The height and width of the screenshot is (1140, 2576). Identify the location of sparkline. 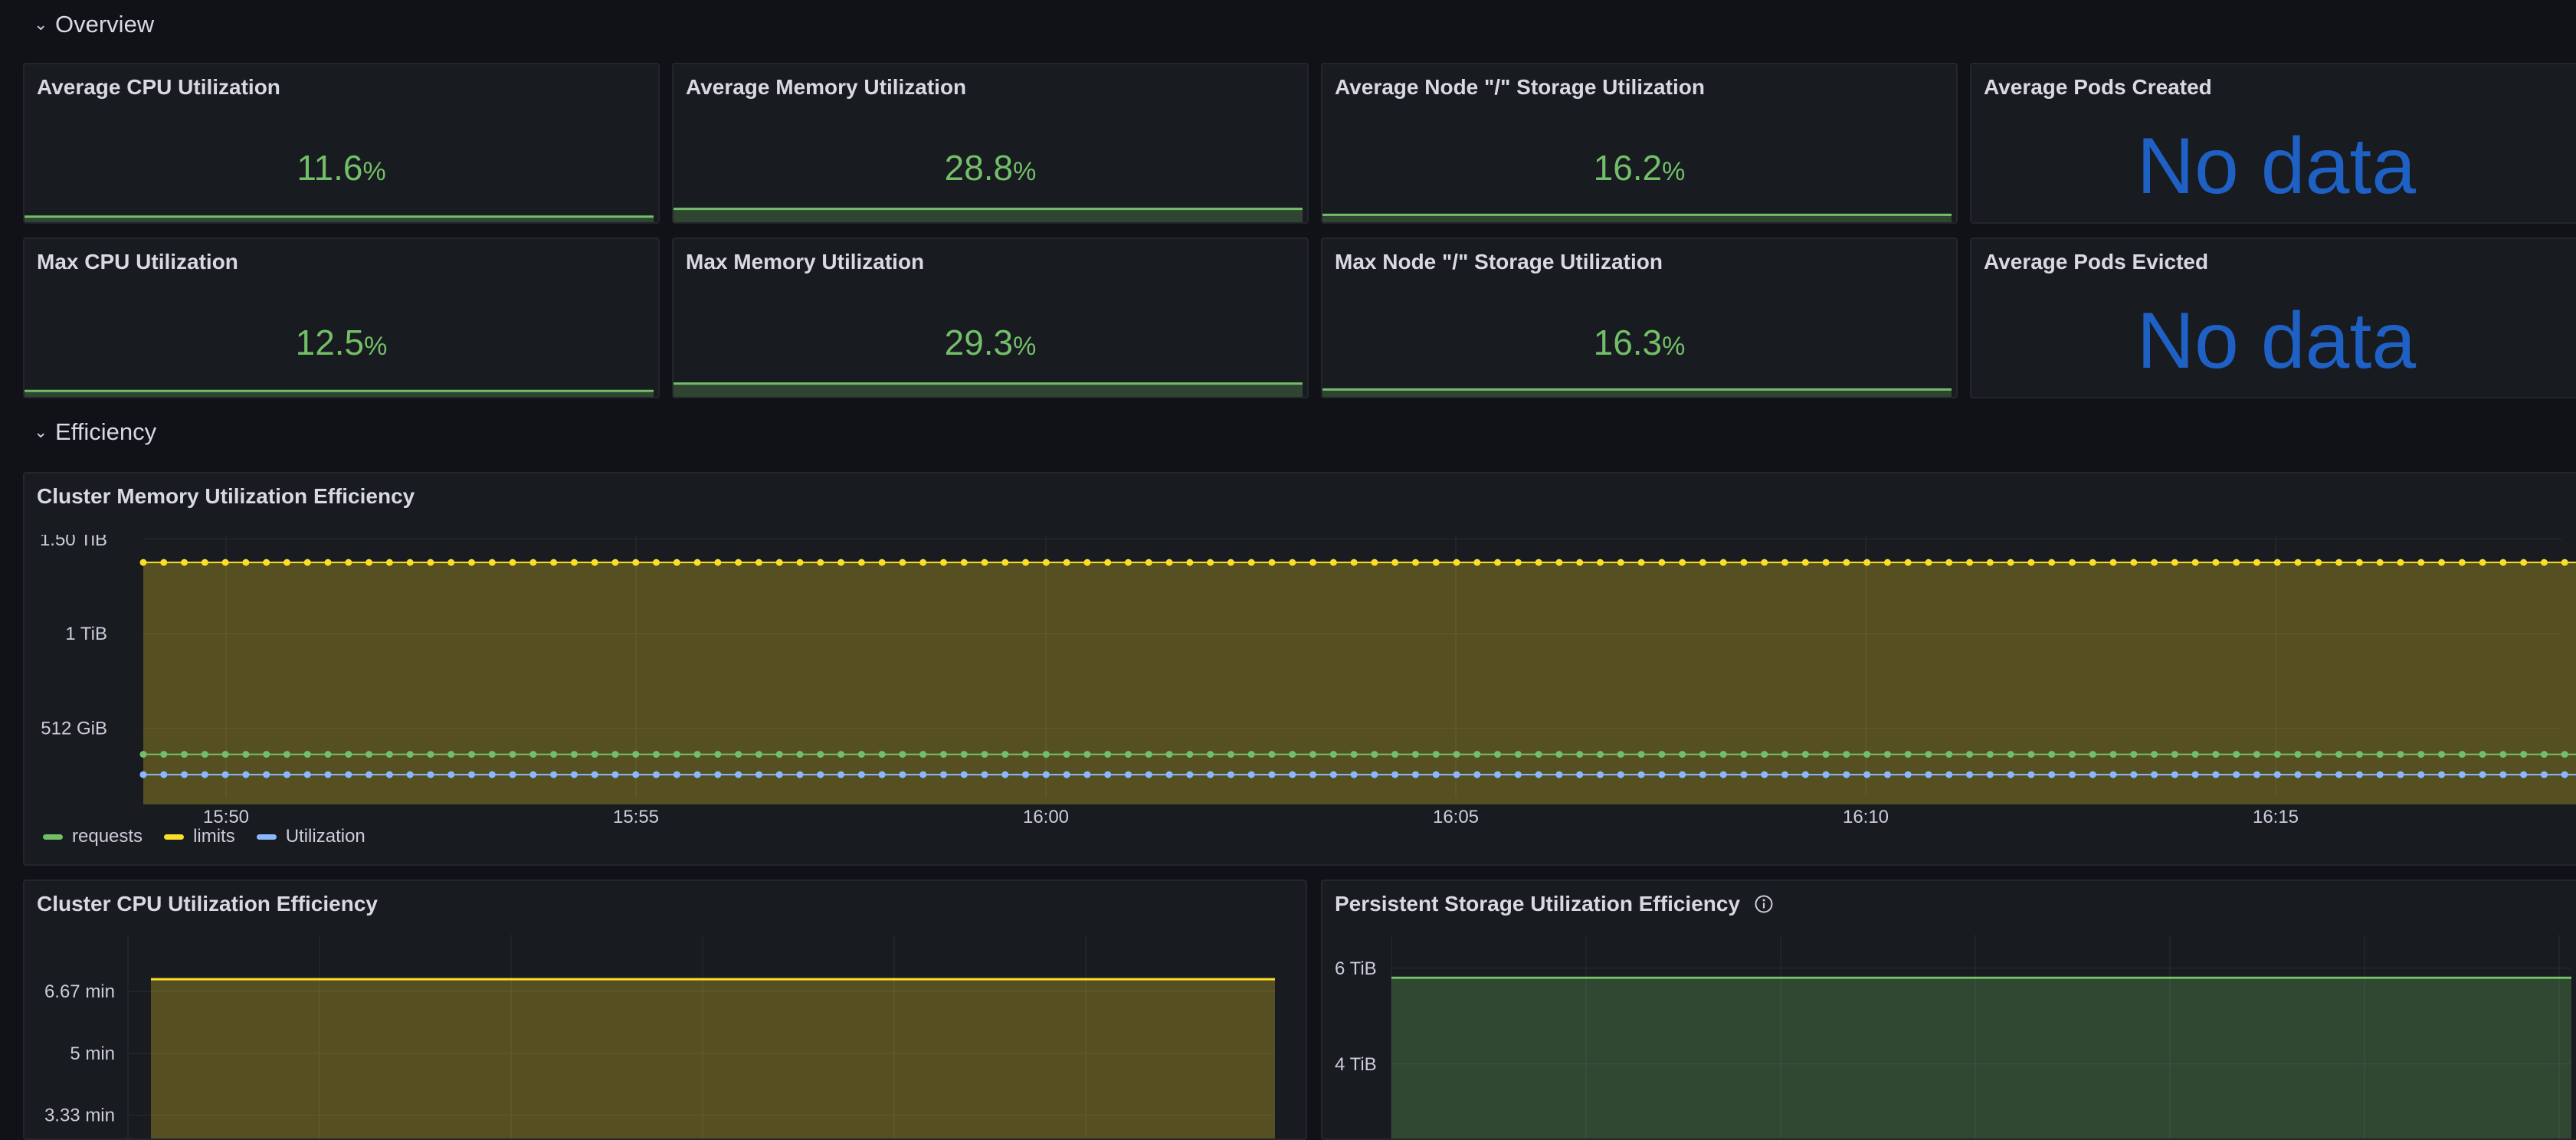
(1637, 393).